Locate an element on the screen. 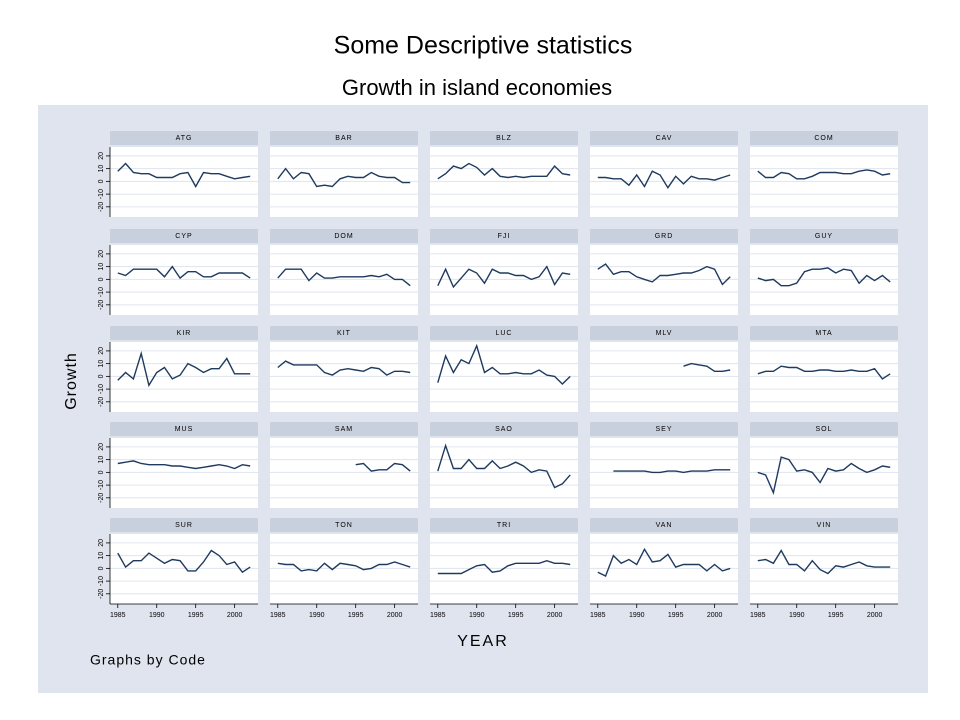 The image size is (960, 720). panel-label: CYP is located at coordinates (183, 236).